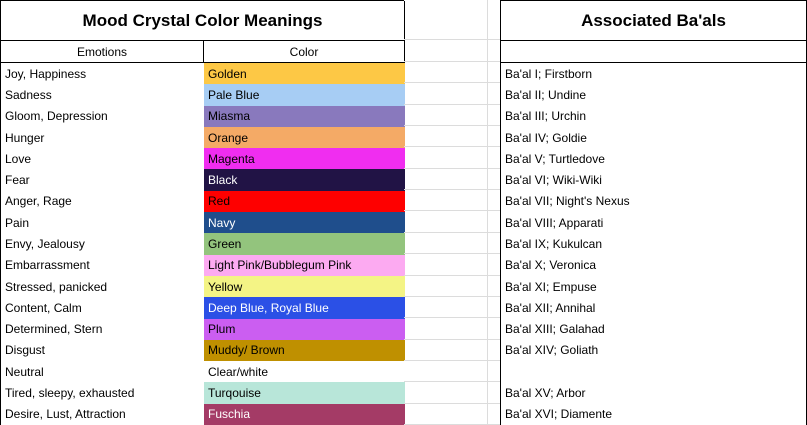 Image resolution: width=807 pixels, height=425 pixels. What do you see at coordinates (38, 201) in the screenshot?
I see `emotion-cell: Anger, Rage` at bounding box center [38, 201].